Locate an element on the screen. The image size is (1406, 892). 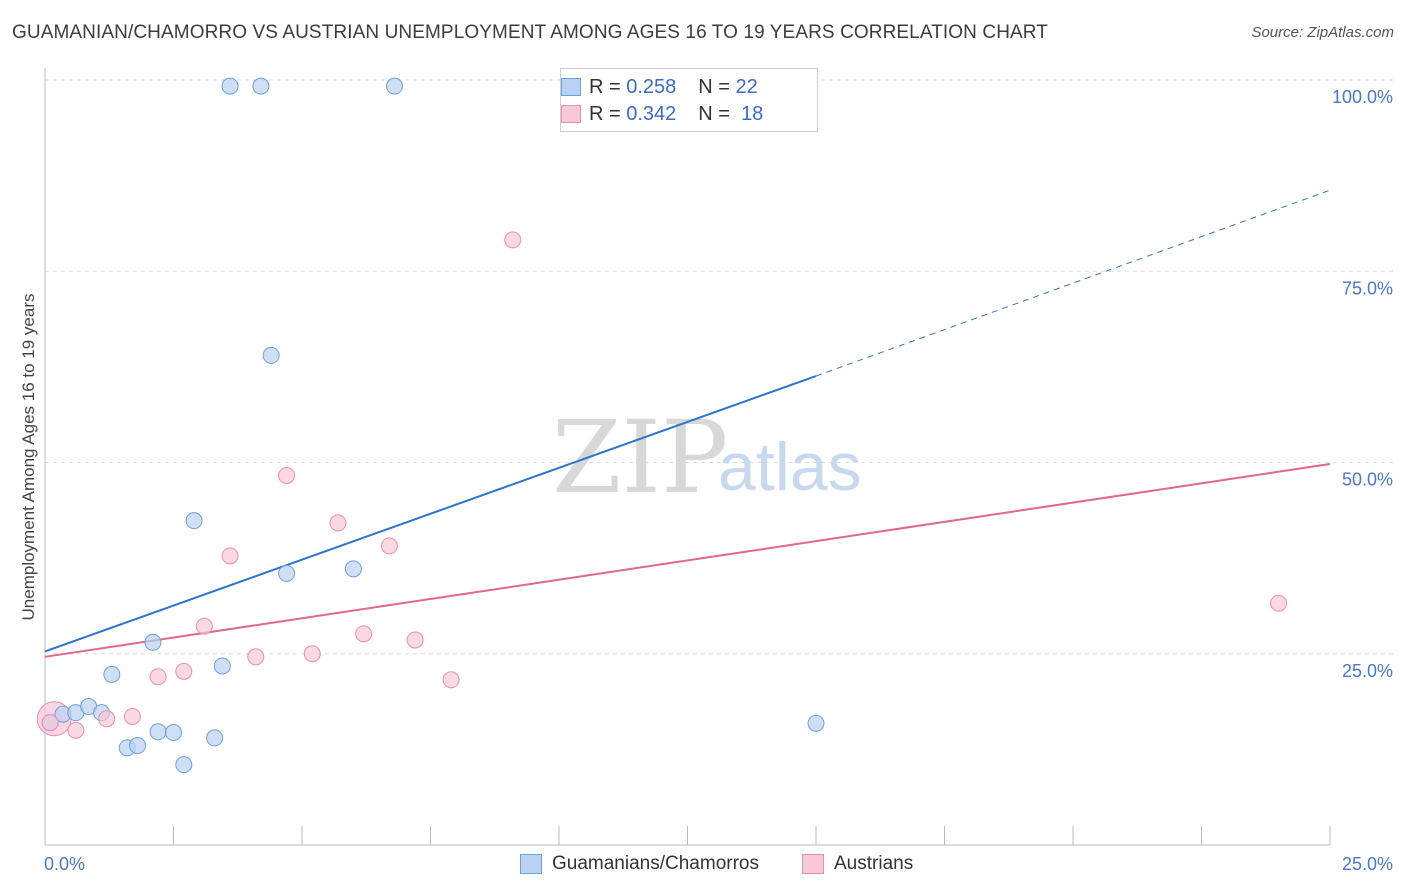
legend-r-value: 0.258 is located at coordinates (651, 86).